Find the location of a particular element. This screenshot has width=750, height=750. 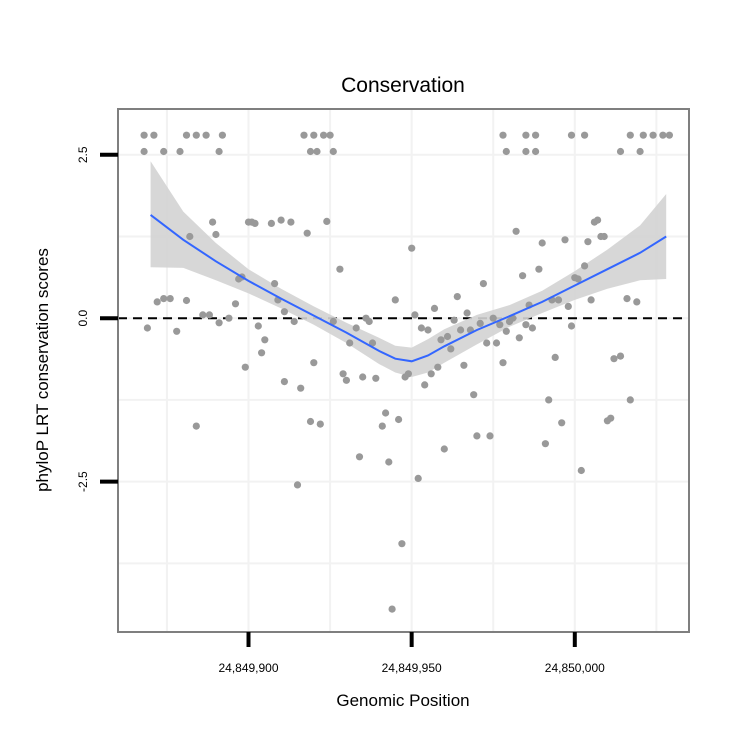

y-tick-label: -2.5 is located at coordinates (83, 481).